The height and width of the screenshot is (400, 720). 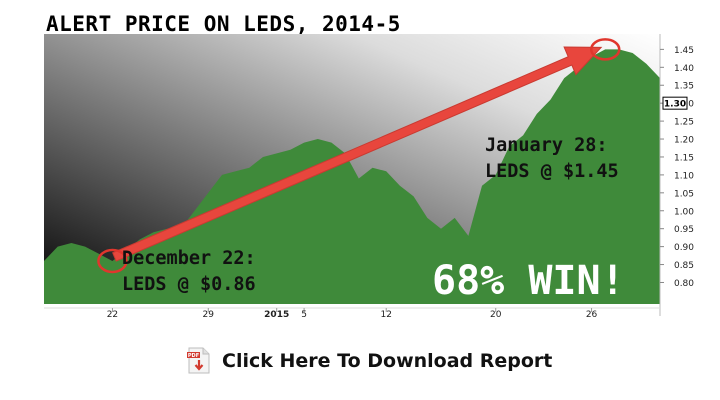 I want to click on y-tick-label: 1.25, so click(x=684, y=123).